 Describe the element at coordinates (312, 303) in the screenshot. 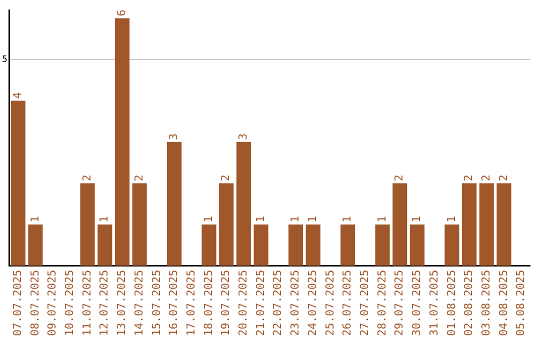

I see `x-tick-label: 24.07.2025` at that location.